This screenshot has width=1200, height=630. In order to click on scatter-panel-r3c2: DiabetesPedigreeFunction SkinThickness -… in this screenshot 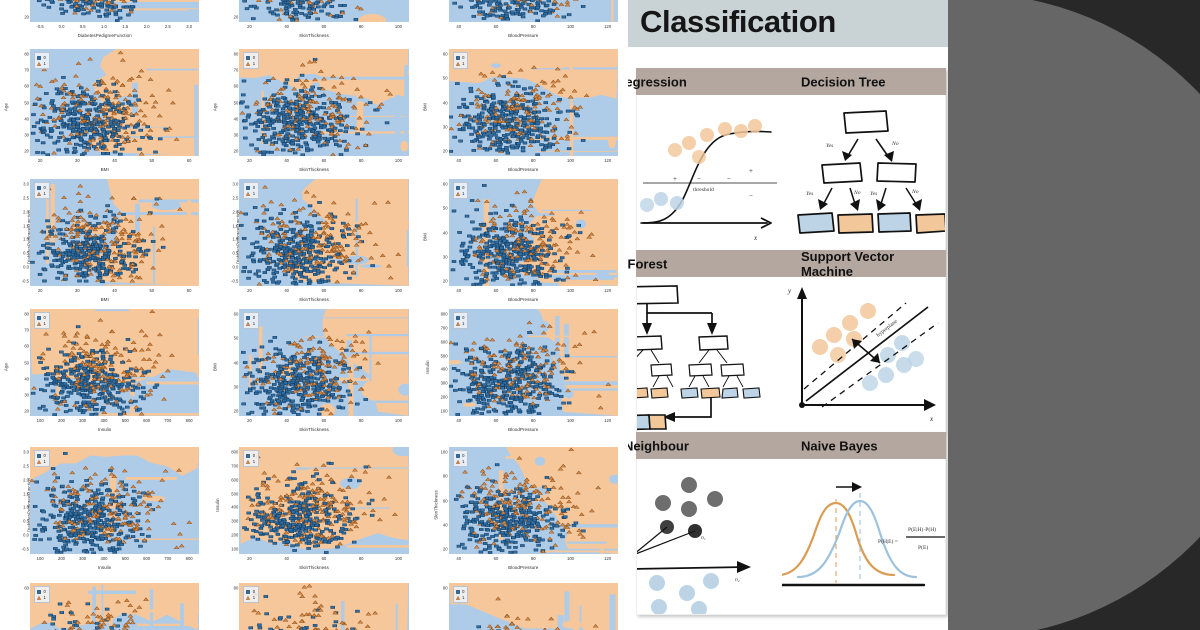, I will do `click(313, 237)`.